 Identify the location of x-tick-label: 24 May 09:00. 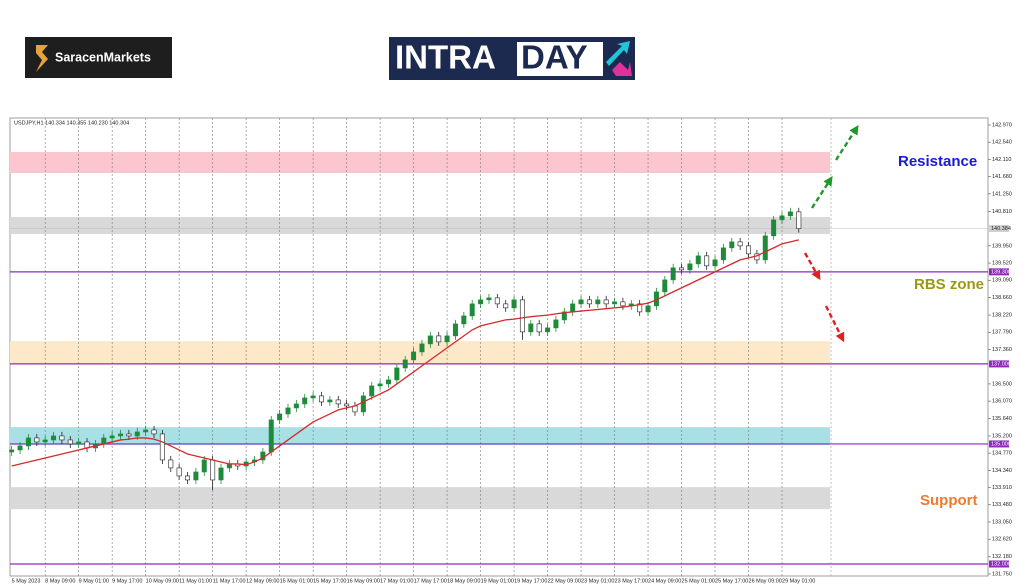
(664, 581).